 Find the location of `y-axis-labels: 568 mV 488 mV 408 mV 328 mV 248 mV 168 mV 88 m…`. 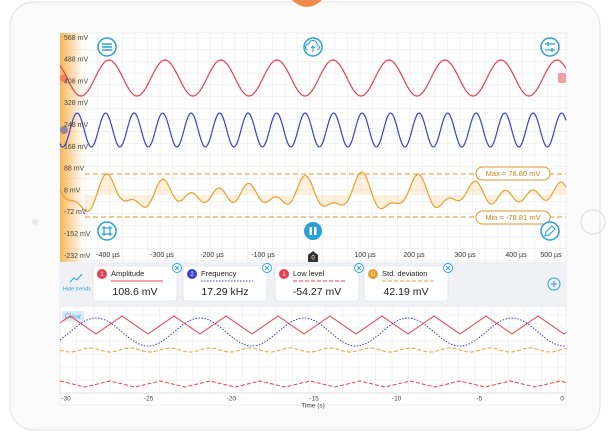

y-axis-labels: 568 mV 488 mV 408 mV 328 mV 248 mV 168 mV 88 m… is located at coordinates (77, 147).